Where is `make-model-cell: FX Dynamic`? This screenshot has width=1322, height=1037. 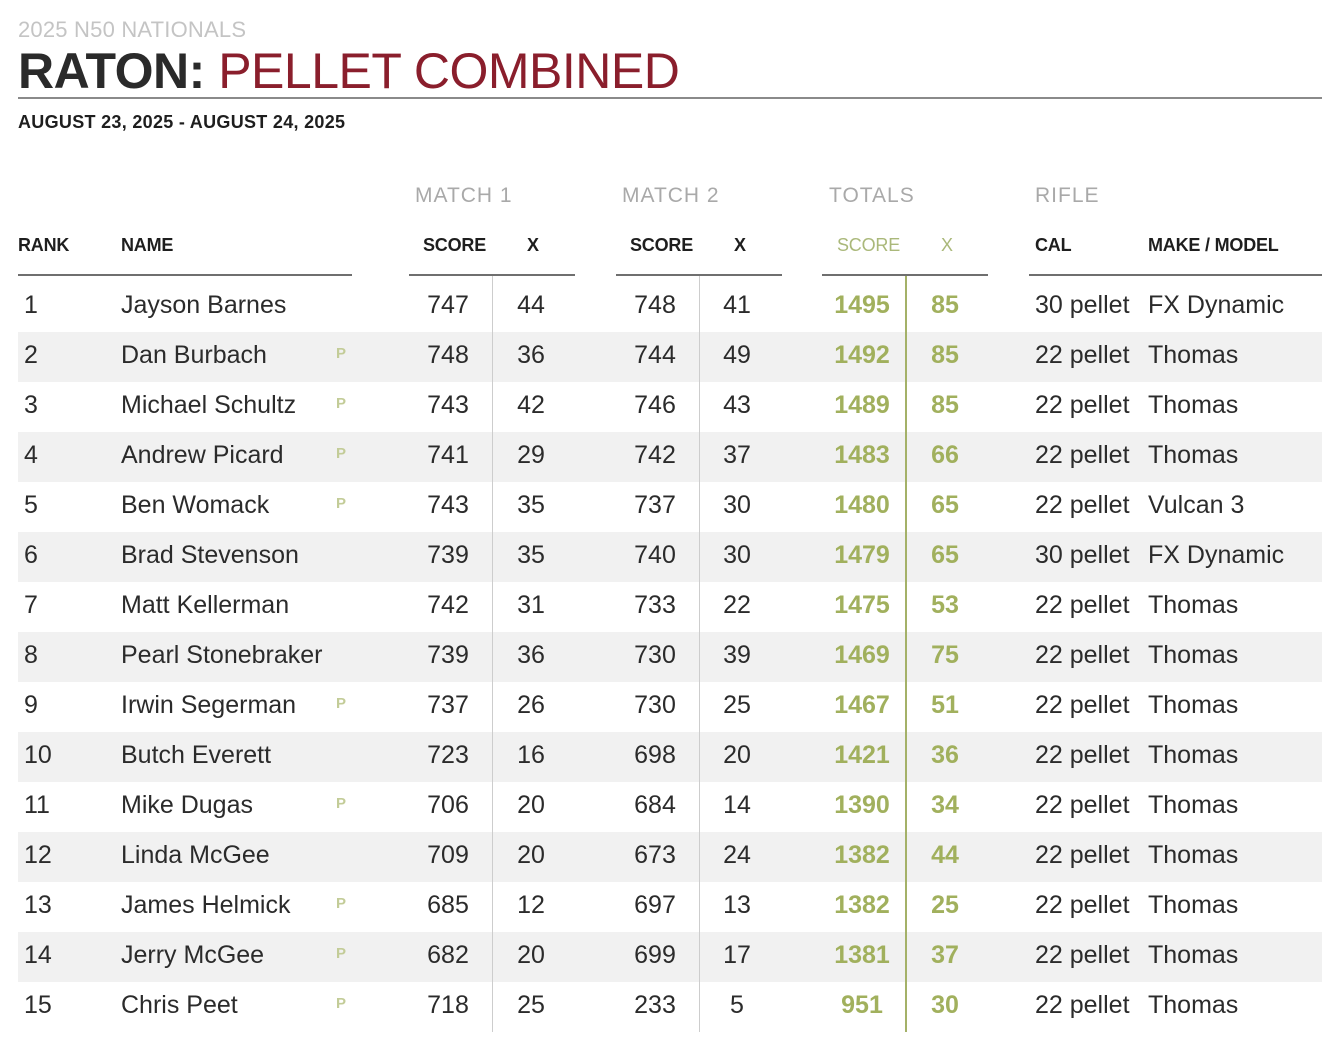
make-model-cell: FX Dynamic is located at coordinates (1216, 555).